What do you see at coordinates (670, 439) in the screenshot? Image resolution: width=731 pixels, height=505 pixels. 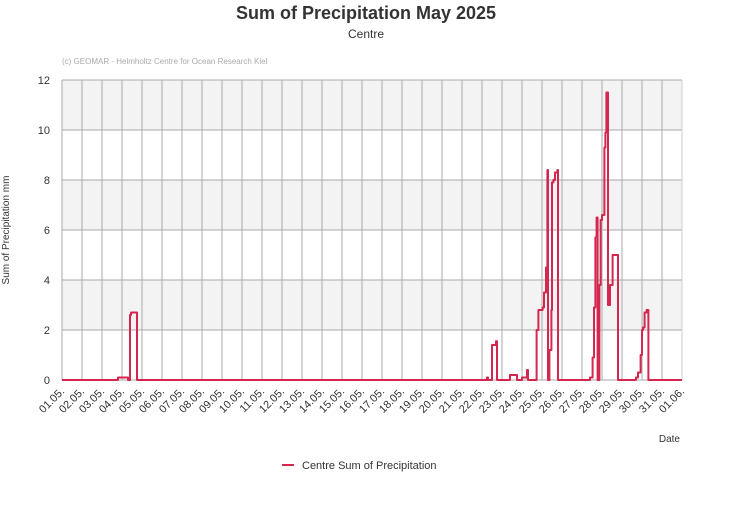 I see `x-axis-label: Date` at bounding box center [670, 439].